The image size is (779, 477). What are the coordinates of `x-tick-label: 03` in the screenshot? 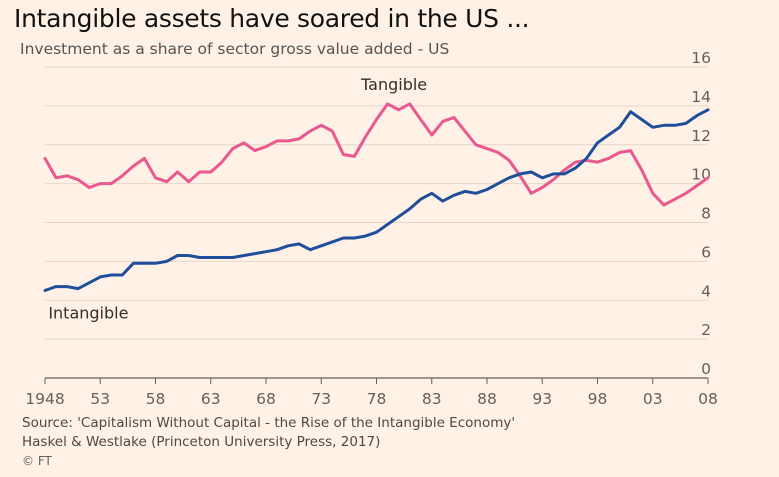 It's located at (653, 399).